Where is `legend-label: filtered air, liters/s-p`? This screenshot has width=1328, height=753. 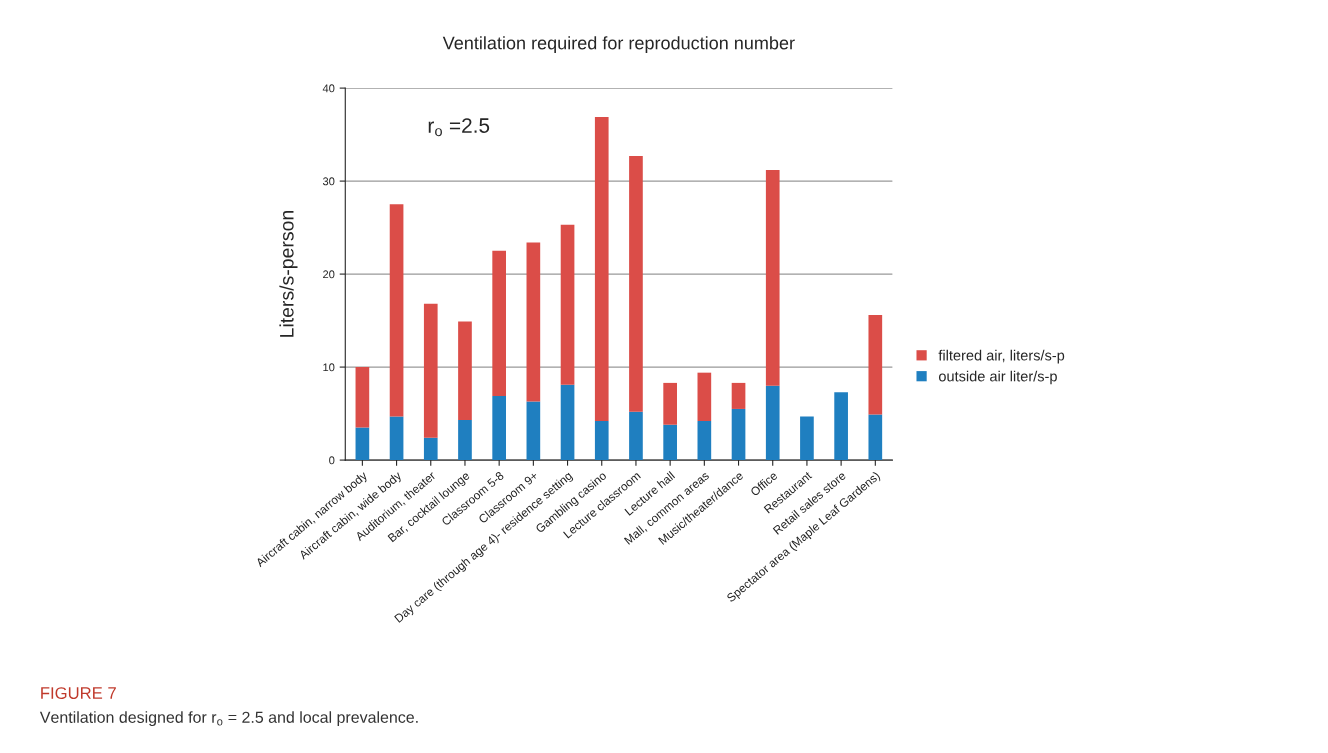
legend-label: filtered air, liters/s-p is located at coordinates (1001, 356).